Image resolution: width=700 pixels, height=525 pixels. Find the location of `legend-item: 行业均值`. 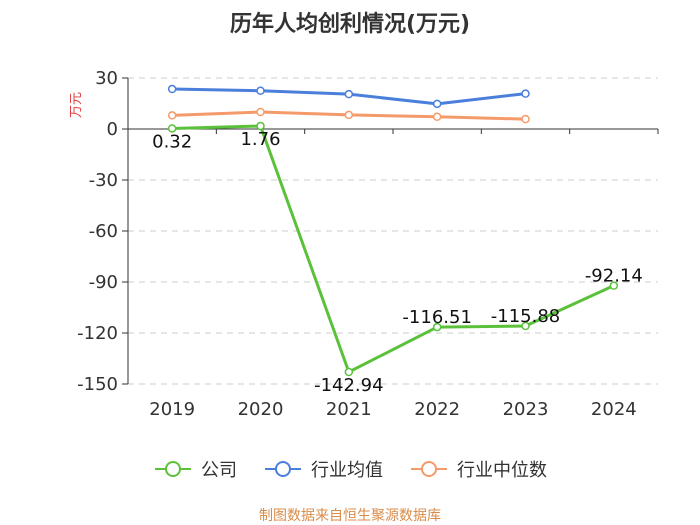

legend-item: 行业均值 is located at coordinates (323, 469).